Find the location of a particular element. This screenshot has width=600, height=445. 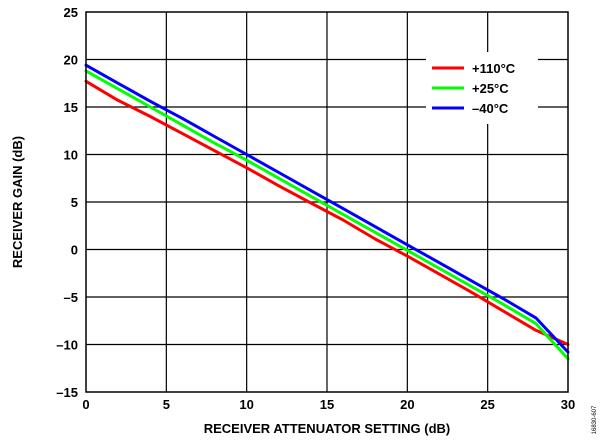

y-tick-label: –15 is located at coordinates (67, 392).